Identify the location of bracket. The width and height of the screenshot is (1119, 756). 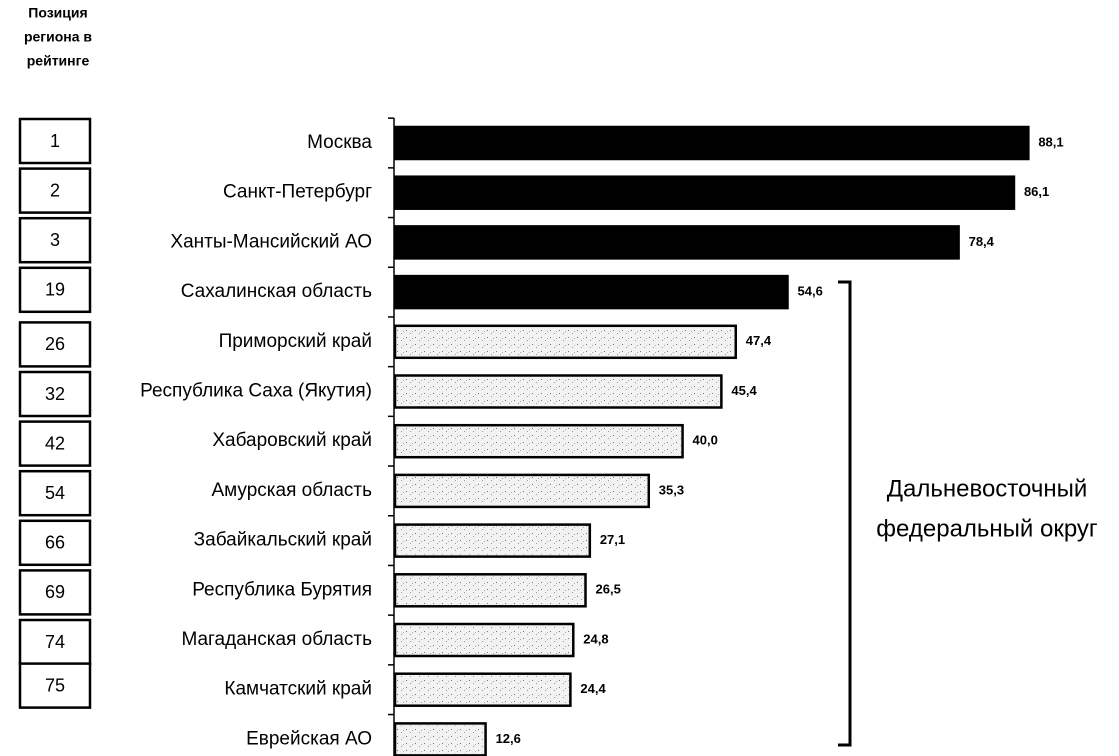
(845, 513).